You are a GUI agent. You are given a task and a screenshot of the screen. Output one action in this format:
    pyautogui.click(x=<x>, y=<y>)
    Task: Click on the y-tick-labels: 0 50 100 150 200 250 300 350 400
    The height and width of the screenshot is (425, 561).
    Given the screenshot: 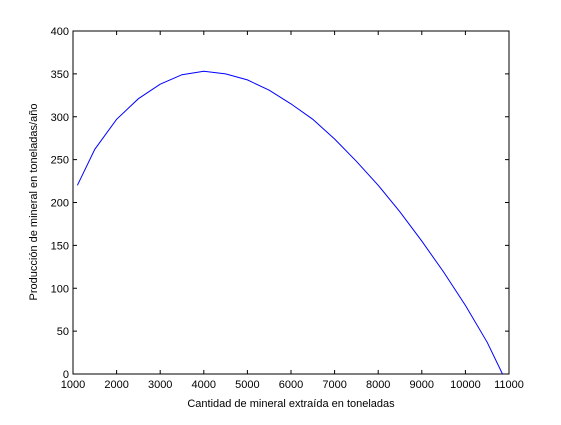 What is the action you would take?
    pyautogui.click(x=60, y=203)
    